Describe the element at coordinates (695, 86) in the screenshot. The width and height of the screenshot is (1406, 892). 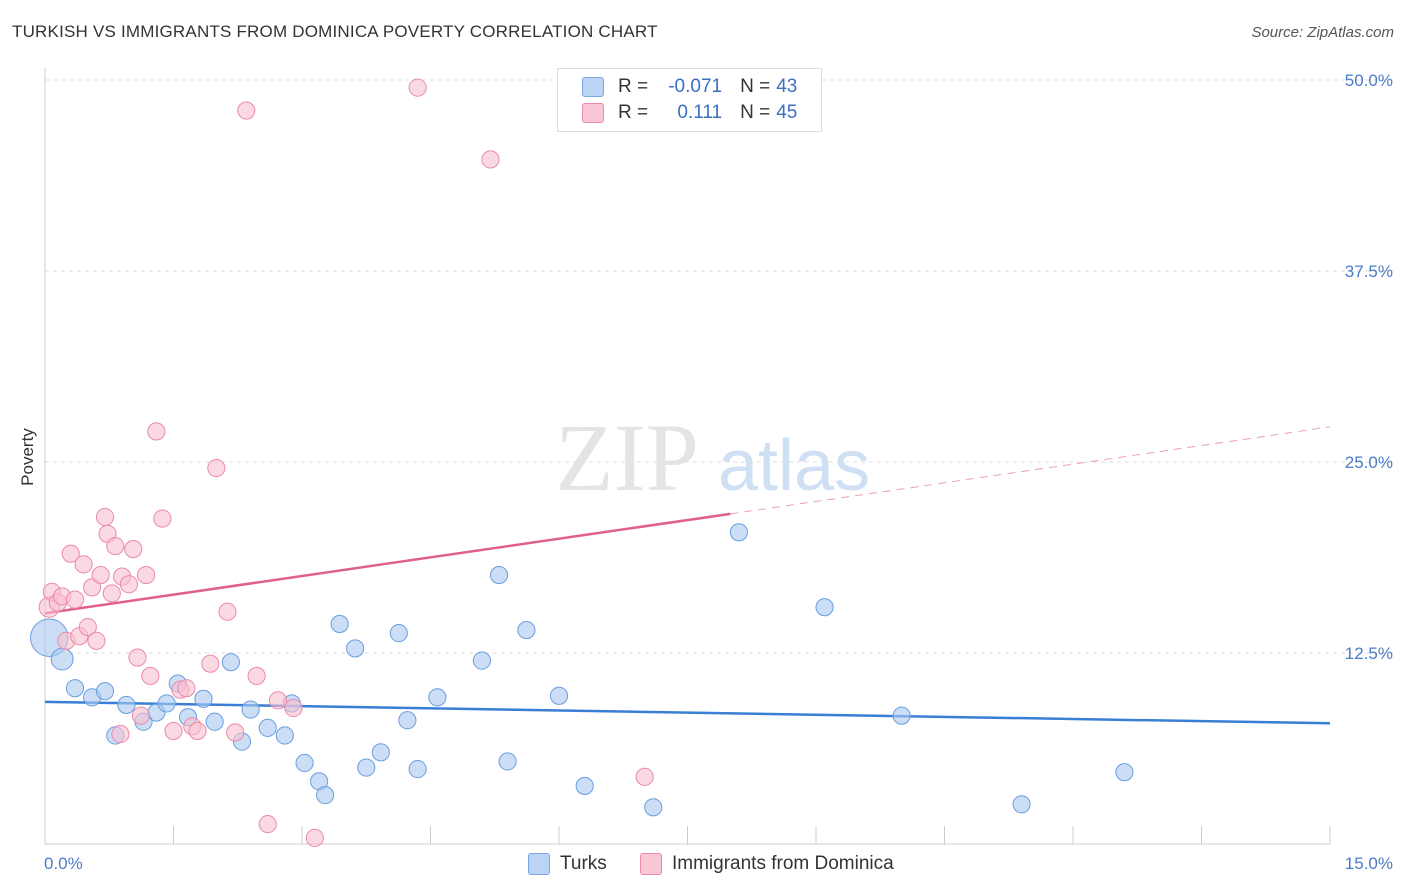
I see `r-value: -0.071` at that location.